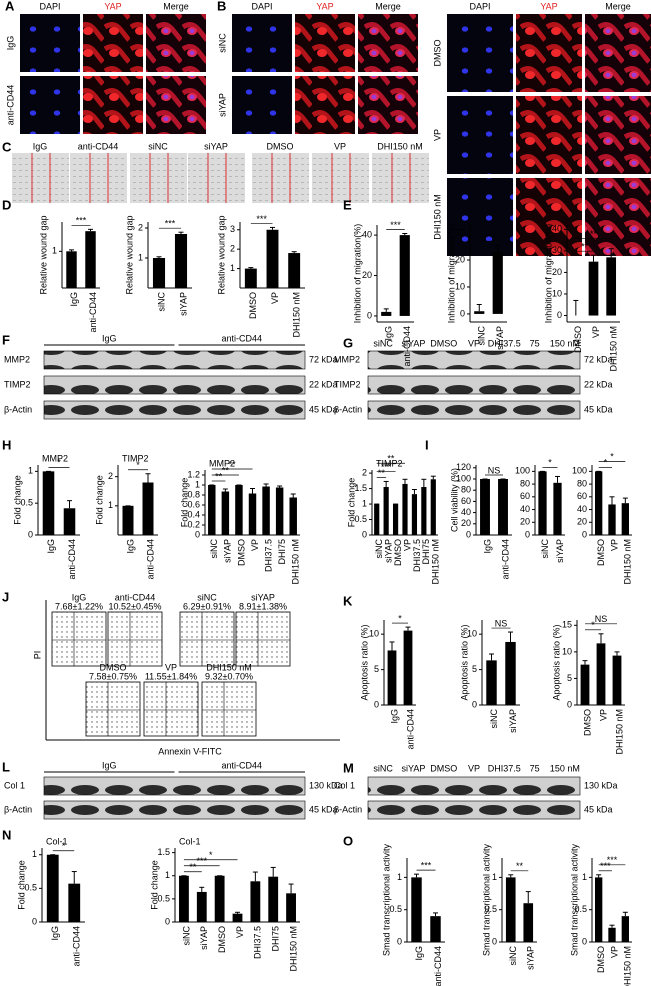 The width and height of the screenshot is (651, 986). I want to click on y-tick-label: 1.5, so click(360, 488).